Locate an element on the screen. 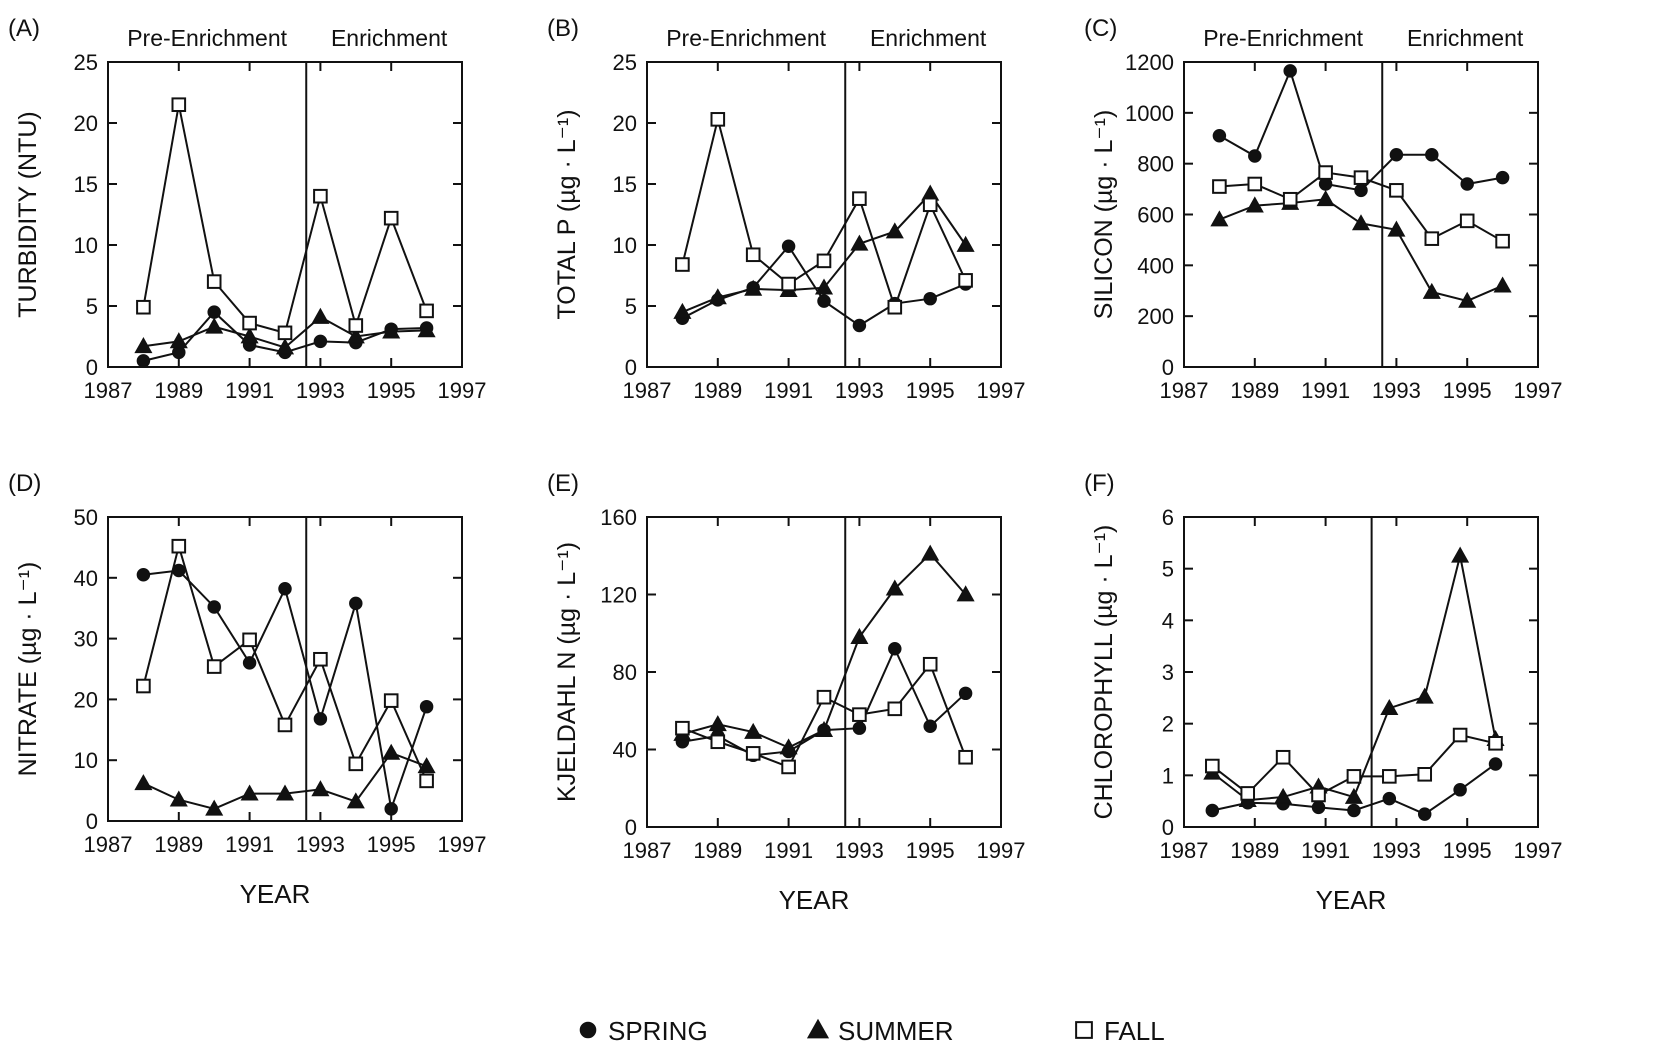 This screenshot has width=1673, height=1056. panel-letter: (D) is located at coordinates (24, 483).